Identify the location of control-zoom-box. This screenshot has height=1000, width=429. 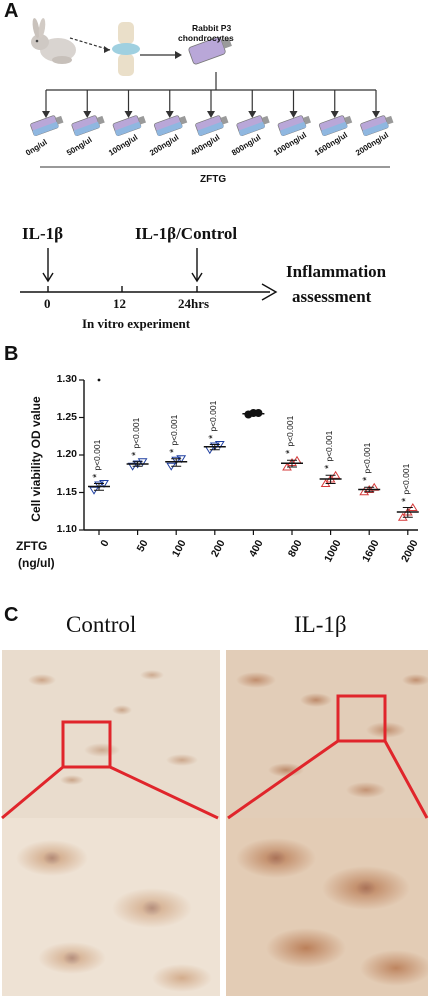
(86, 744).